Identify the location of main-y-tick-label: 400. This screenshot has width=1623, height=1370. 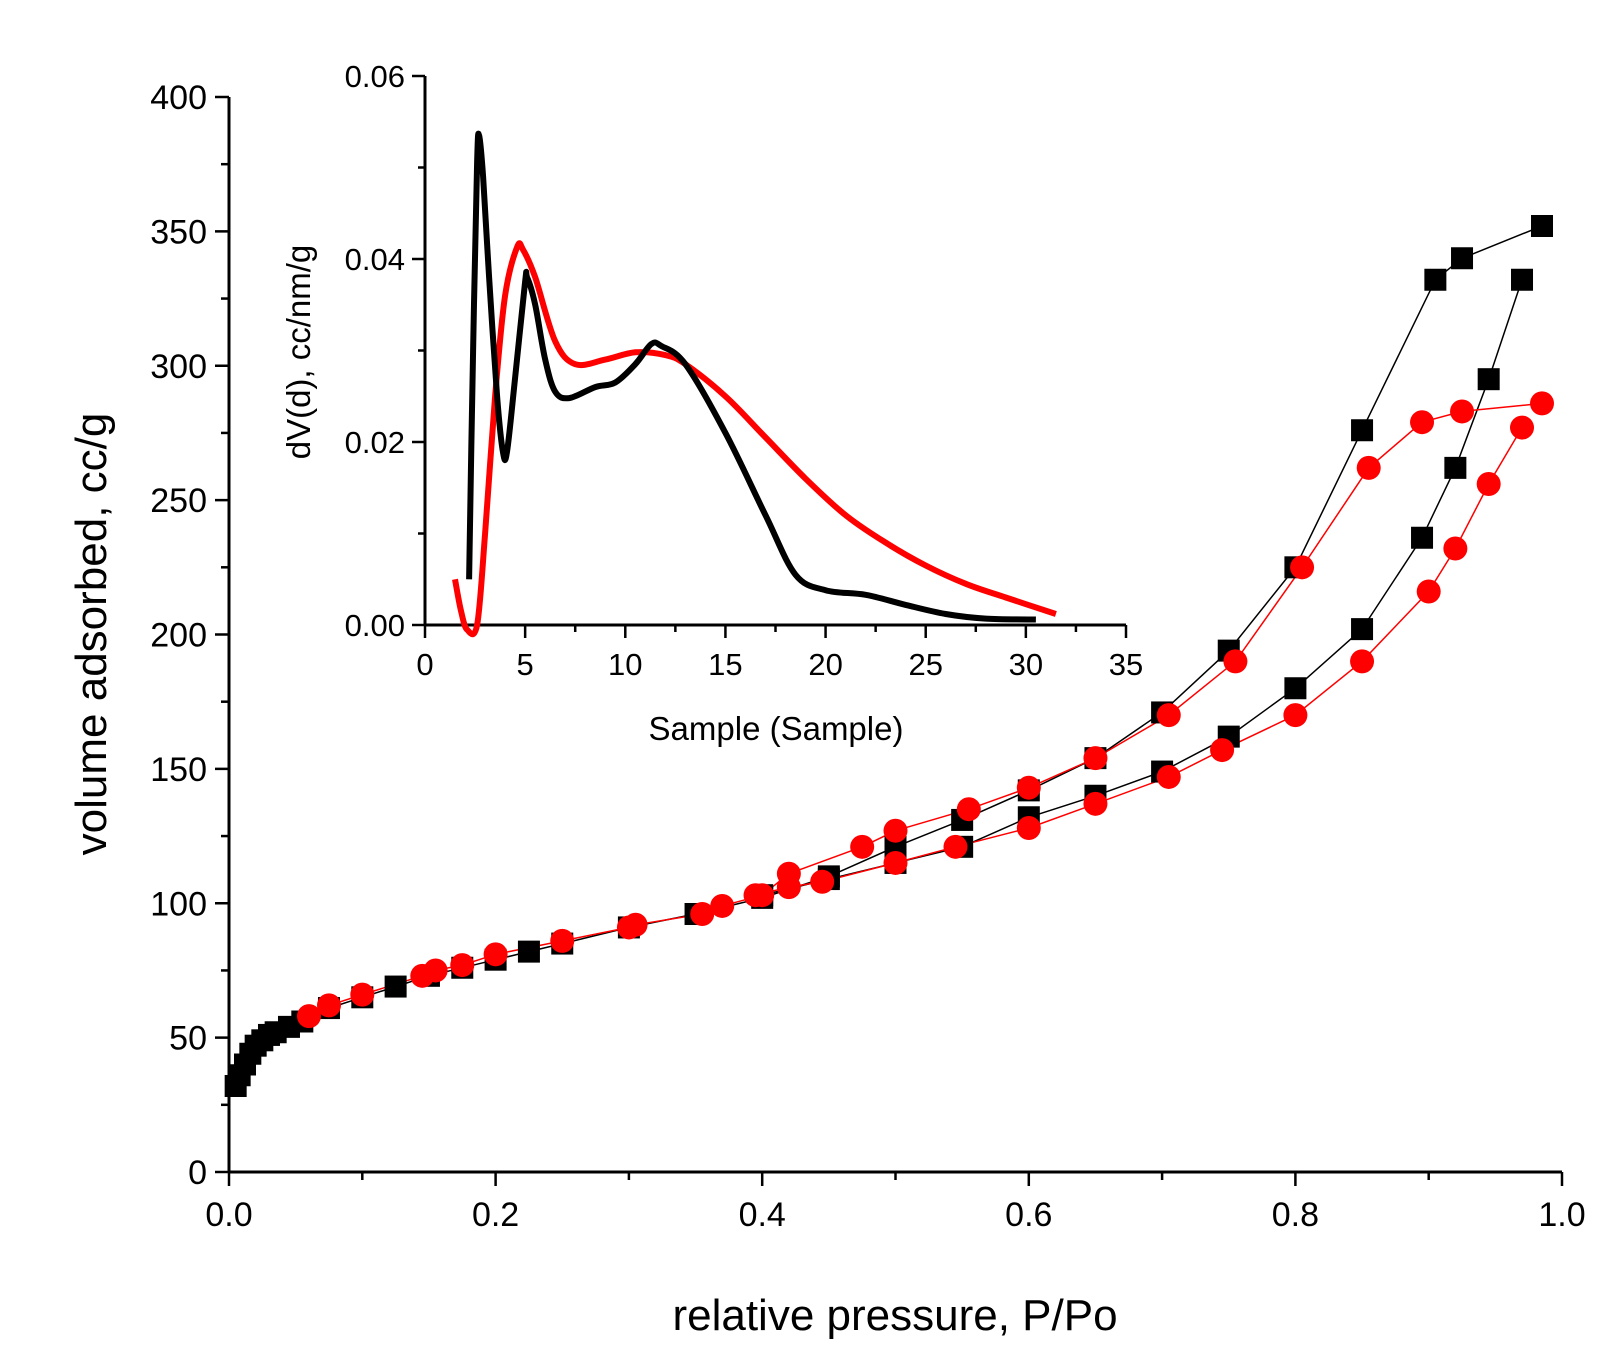
(178, 98).